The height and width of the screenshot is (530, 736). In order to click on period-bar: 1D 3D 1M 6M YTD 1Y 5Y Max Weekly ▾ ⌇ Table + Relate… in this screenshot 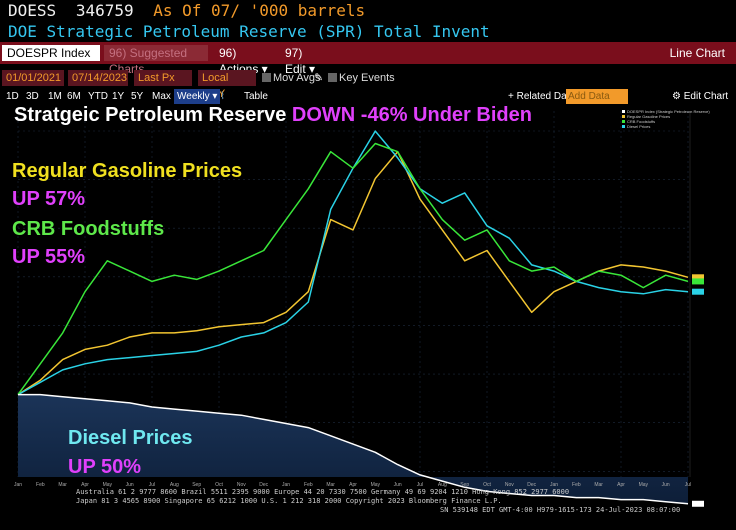, I will do `click(368, 96)`.